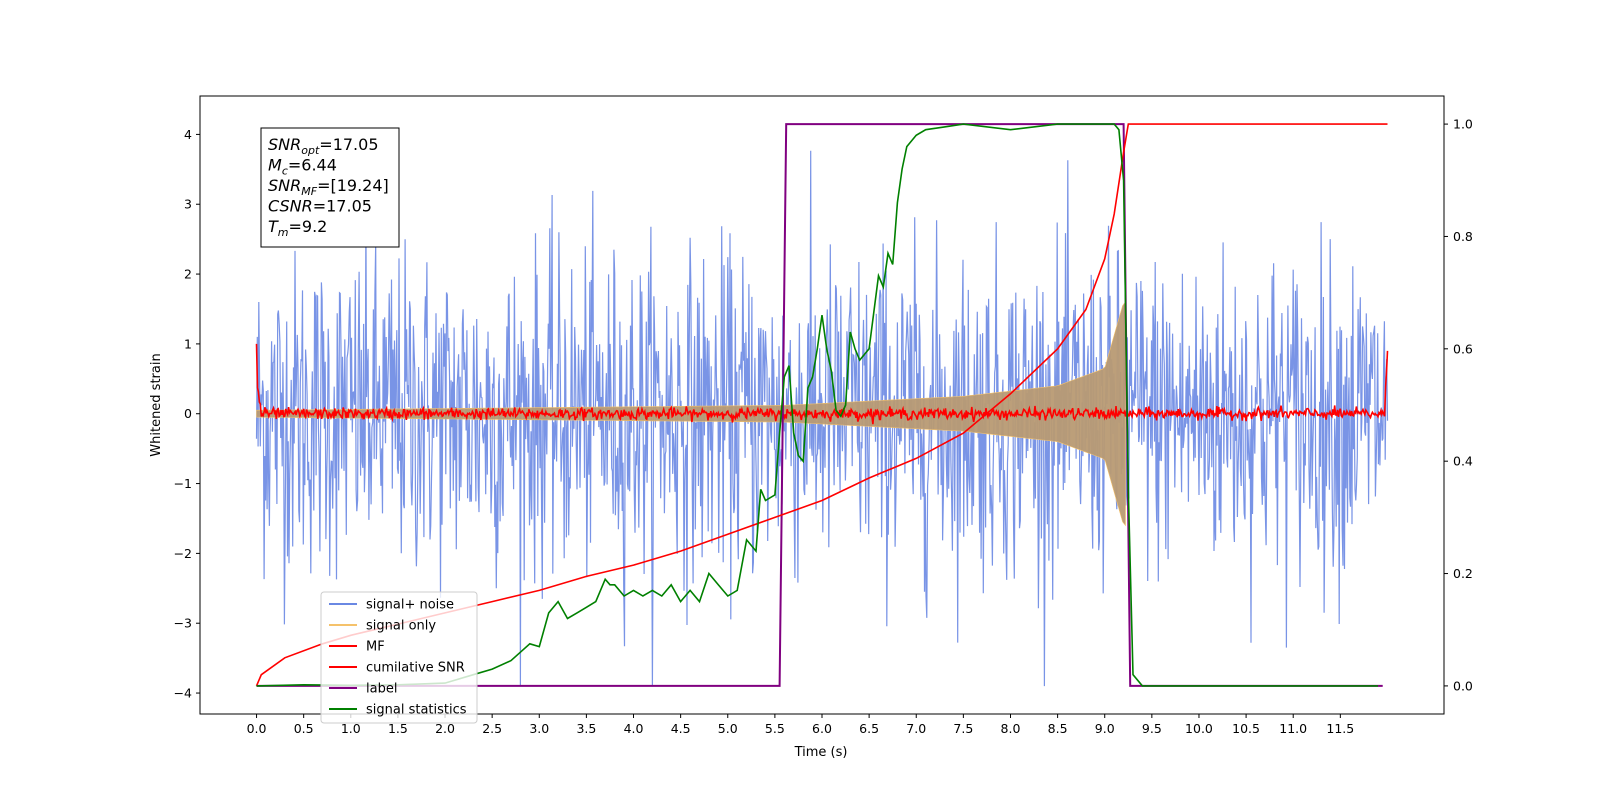 This screenshot has width=1600, height=800. Describe the element at coordinates (963, 728) in the screenshot. I see `x-tick-label: 7.5` at that location.